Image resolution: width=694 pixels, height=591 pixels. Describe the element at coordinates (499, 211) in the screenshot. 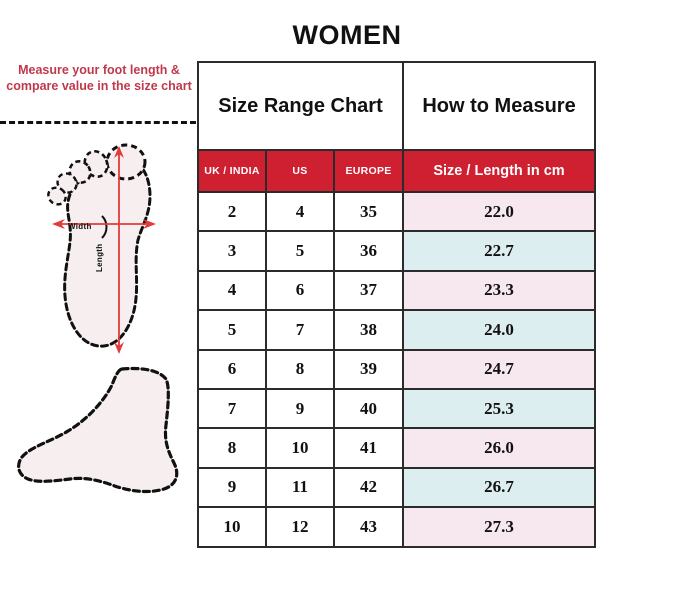

I see `cell-cm: 22.0` at that location.